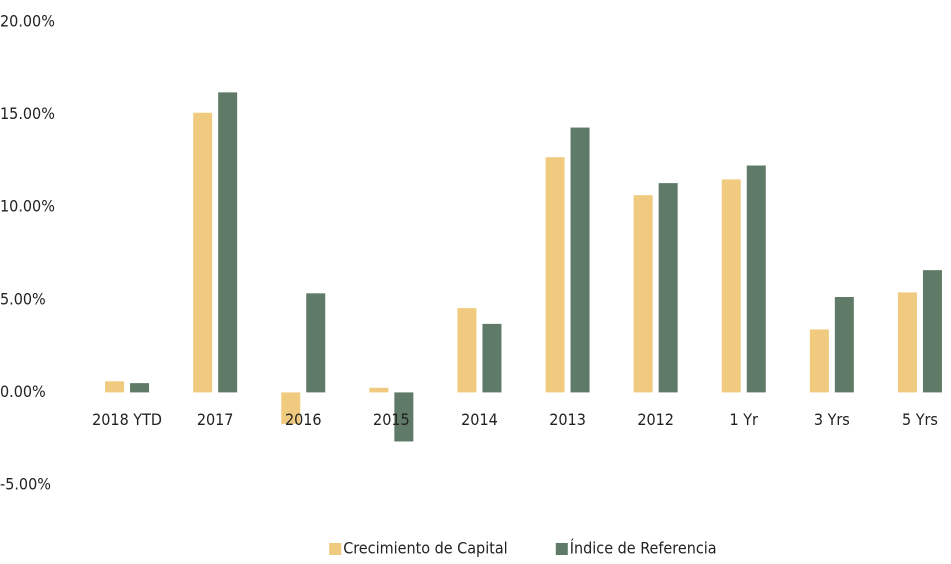 The width and height of the screenshot is (951, 564). What do you see at coordinates (23, 298) in the screenshot?
I see `y-tick-label: 5.00%` at bounding box center [23, 298].